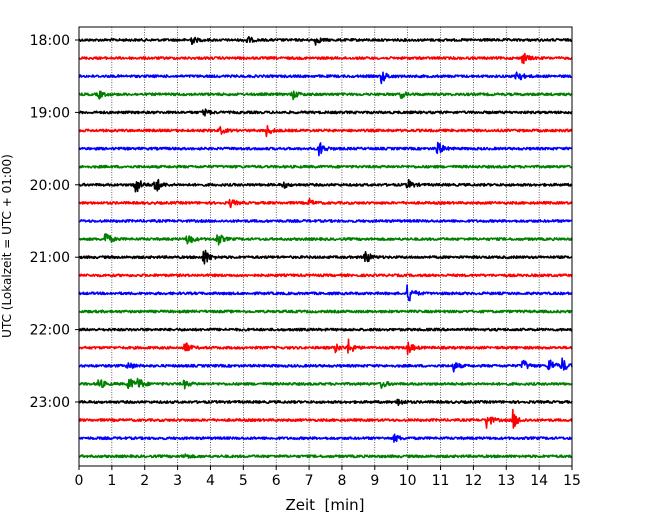  What do you see at coordinates (50, 258) in the screenshot?
I see `y-tick-label: 21:00` at bounding box center [50, 258].